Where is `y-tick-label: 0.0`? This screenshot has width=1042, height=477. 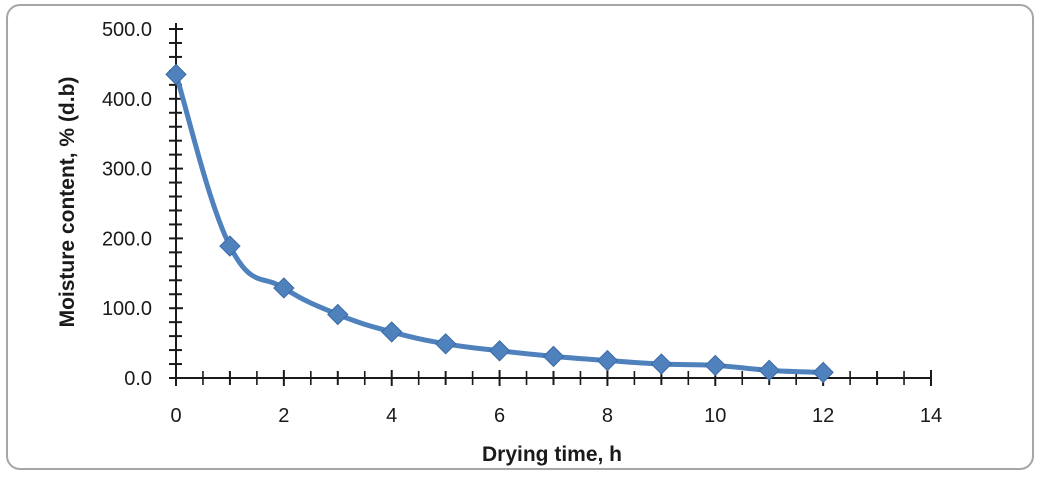 y-tick-label: 0.0 is located at coordinates (138, 379).